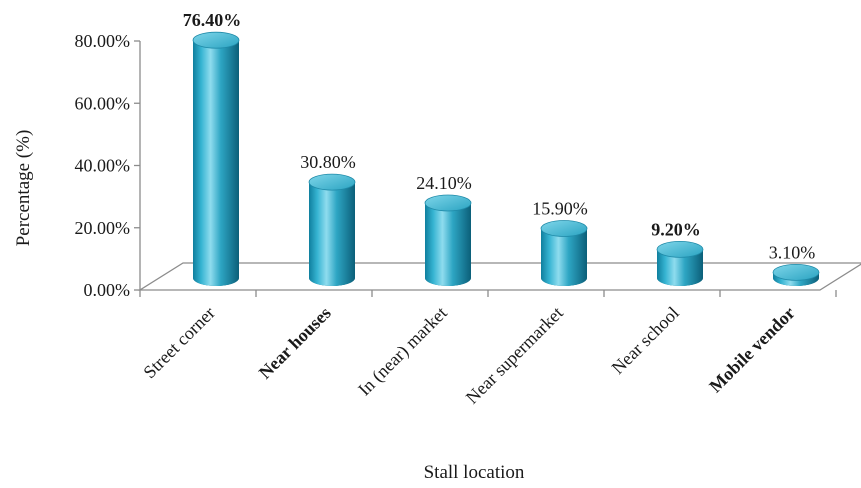 This screenshot has height=488, width=861. What do you see at coordinates (295, 343) in the screenshot?
I see `x-category-label: Near houses` at bounding box center [295, 343].